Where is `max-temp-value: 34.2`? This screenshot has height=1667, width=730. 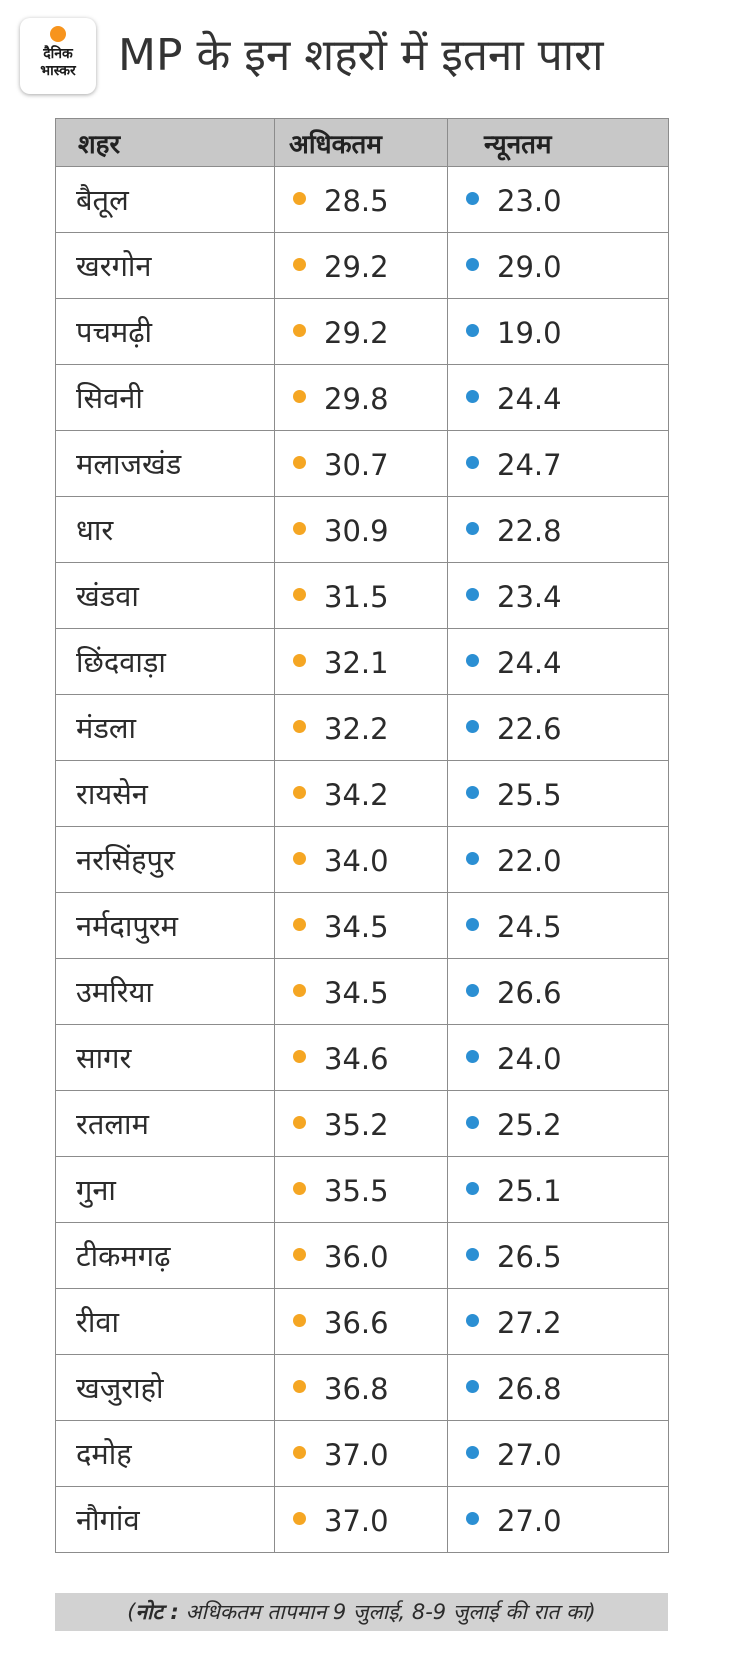 max-temp-value: 34.2 is located at coordinates (356, 794).